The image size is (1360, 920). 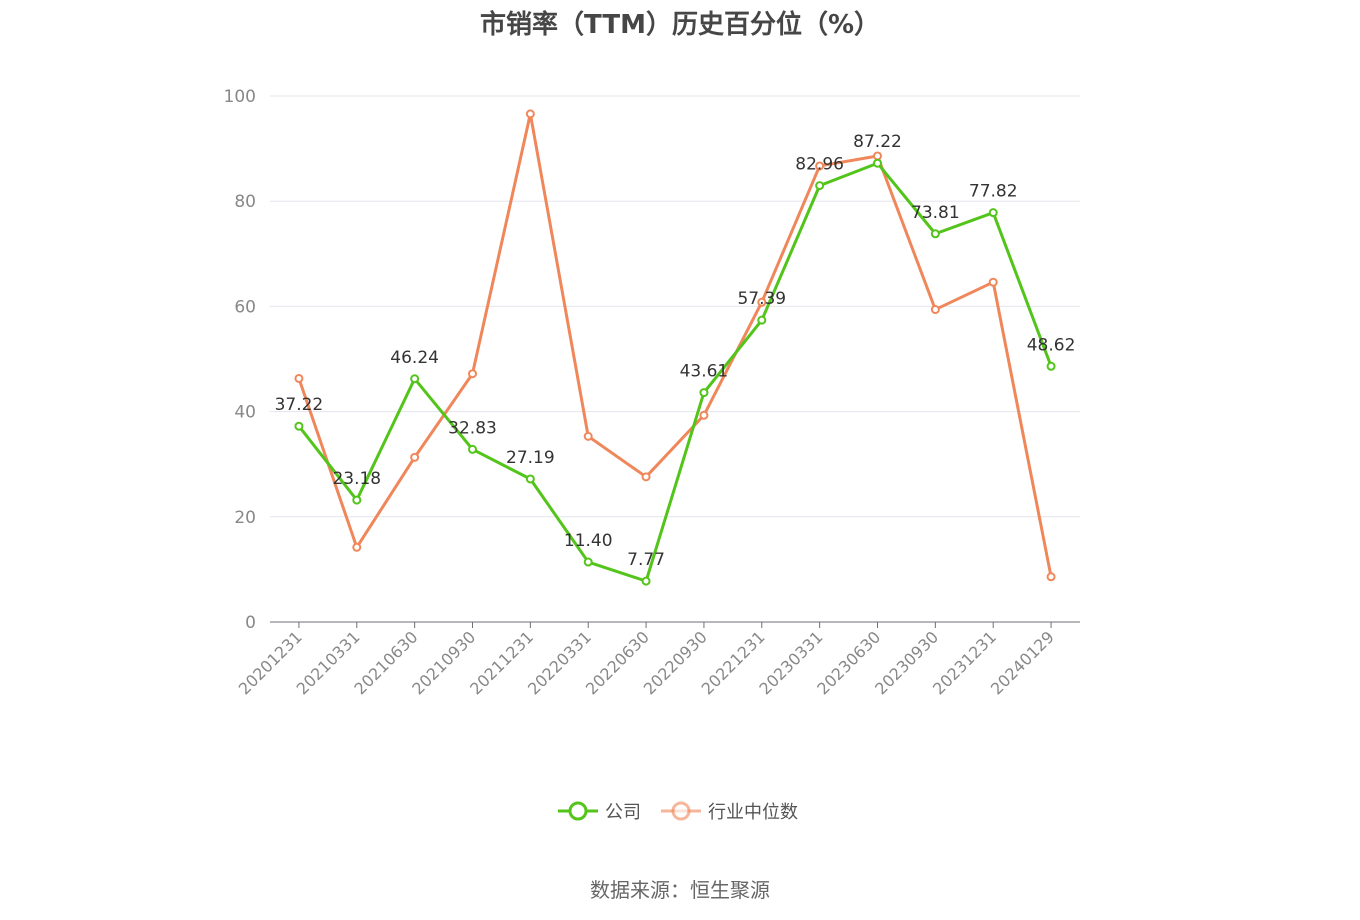 I want to click on data-label: 46.24, so click(x=414, y=358).